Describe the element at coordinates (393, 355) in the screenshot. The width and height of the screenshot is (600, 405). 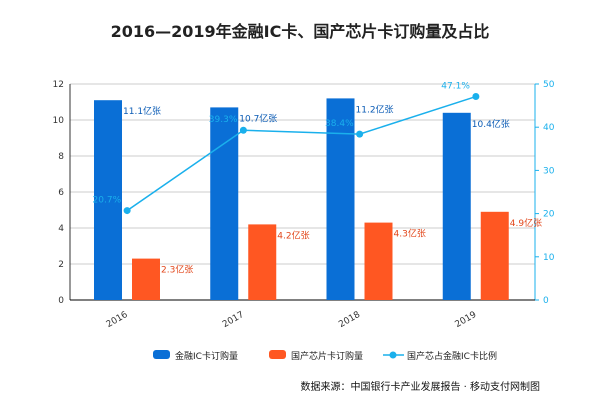
I see `legend-marker` at that location.